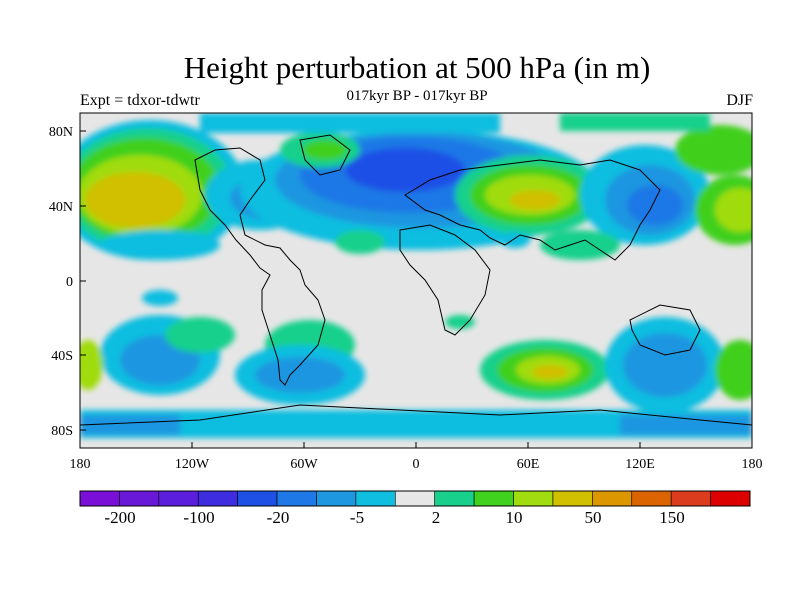 This screenshot has height=600, width=800. I want to click on y-axis: 80N 40N 0 40S 80S, so click(67, 282).